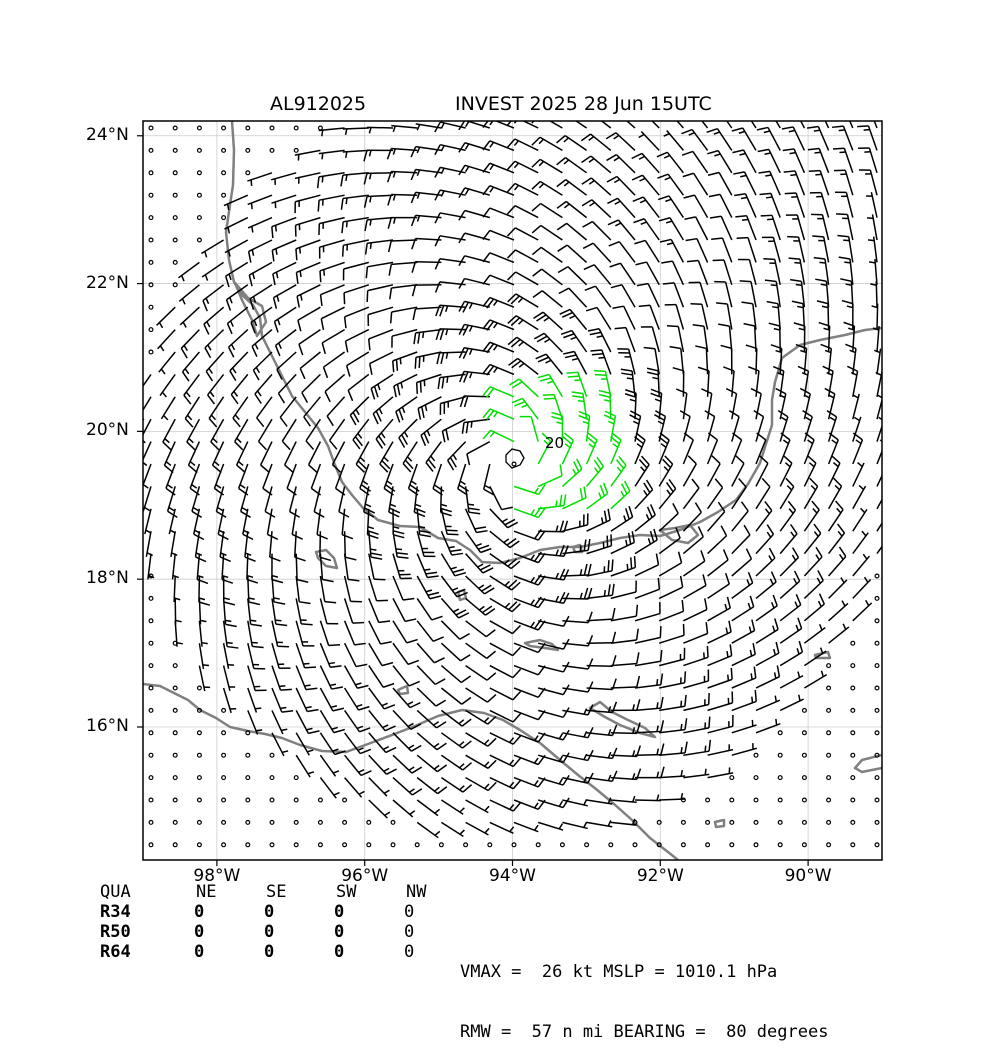 Image resolution: width=1000 pixels, height=1062 pixels. Describe the element at coordinates (269, 952) in the screenshot. I see `table-cell: 0` at that location.